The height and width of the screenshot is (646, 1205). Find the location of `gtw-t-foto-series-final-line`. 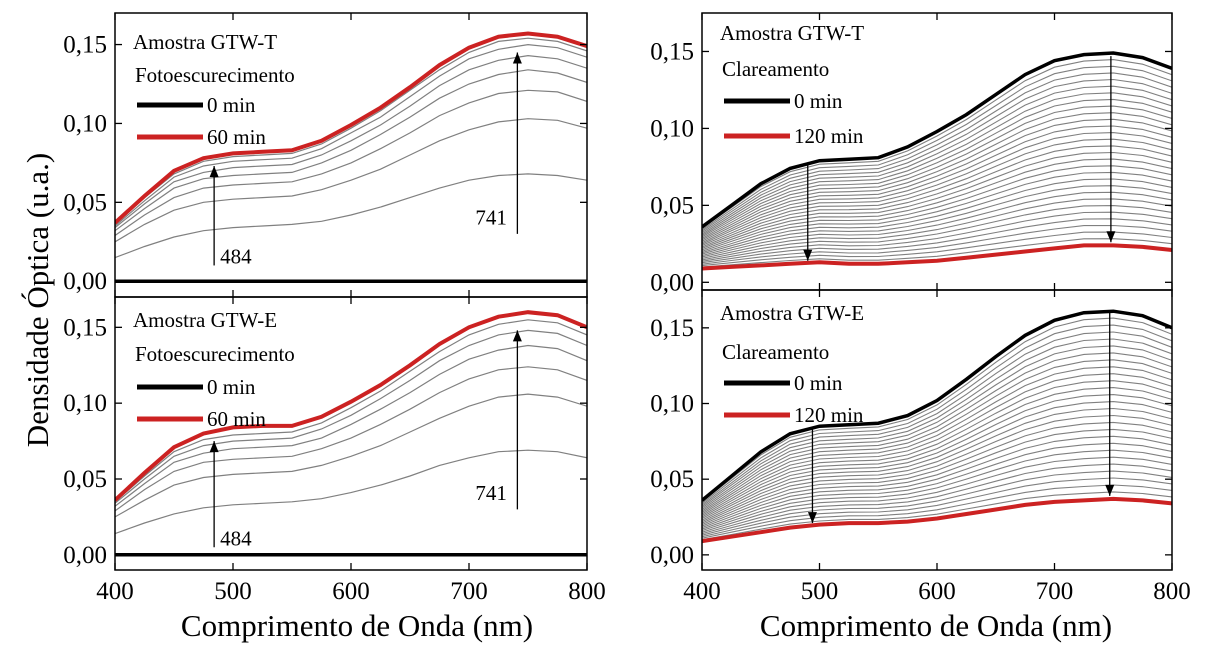

gtw-t-foto-series-final-line is located at coordinates (351, 128).